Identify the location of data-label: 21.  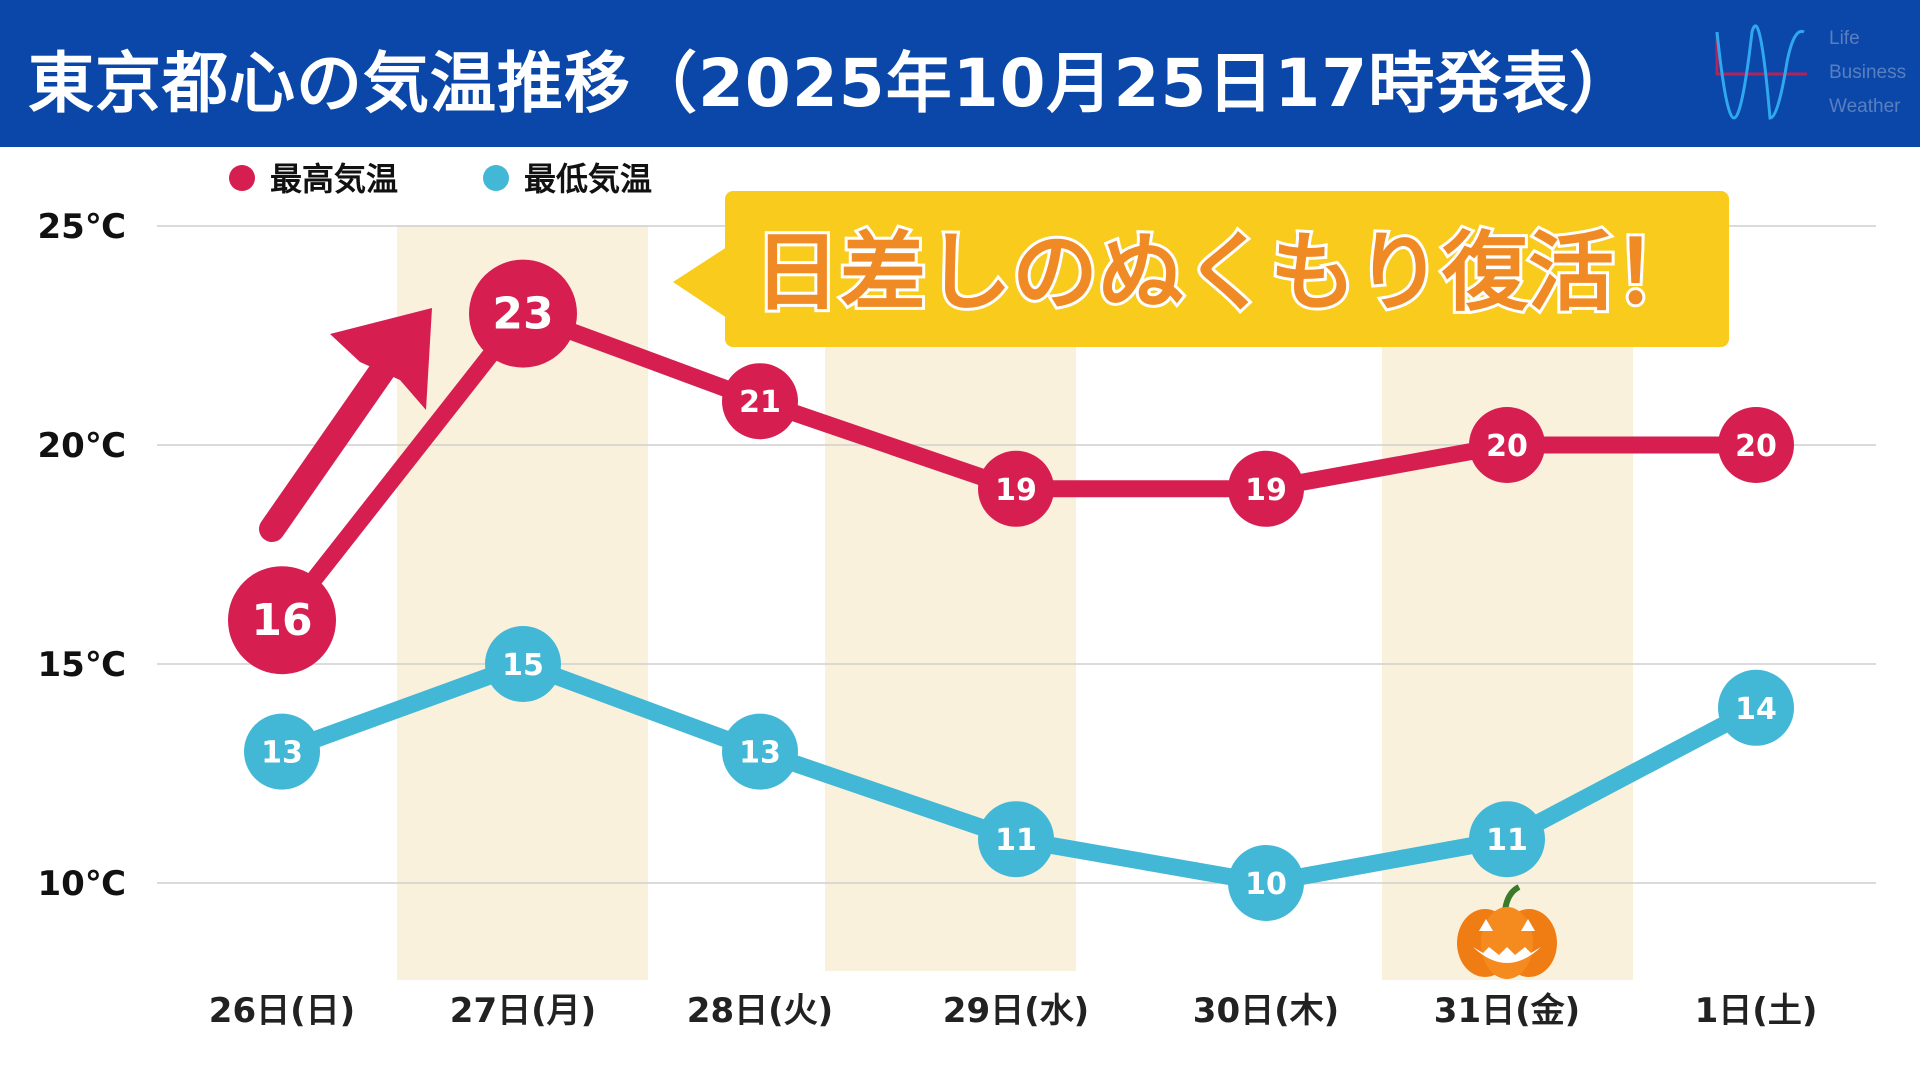
(760, 402).